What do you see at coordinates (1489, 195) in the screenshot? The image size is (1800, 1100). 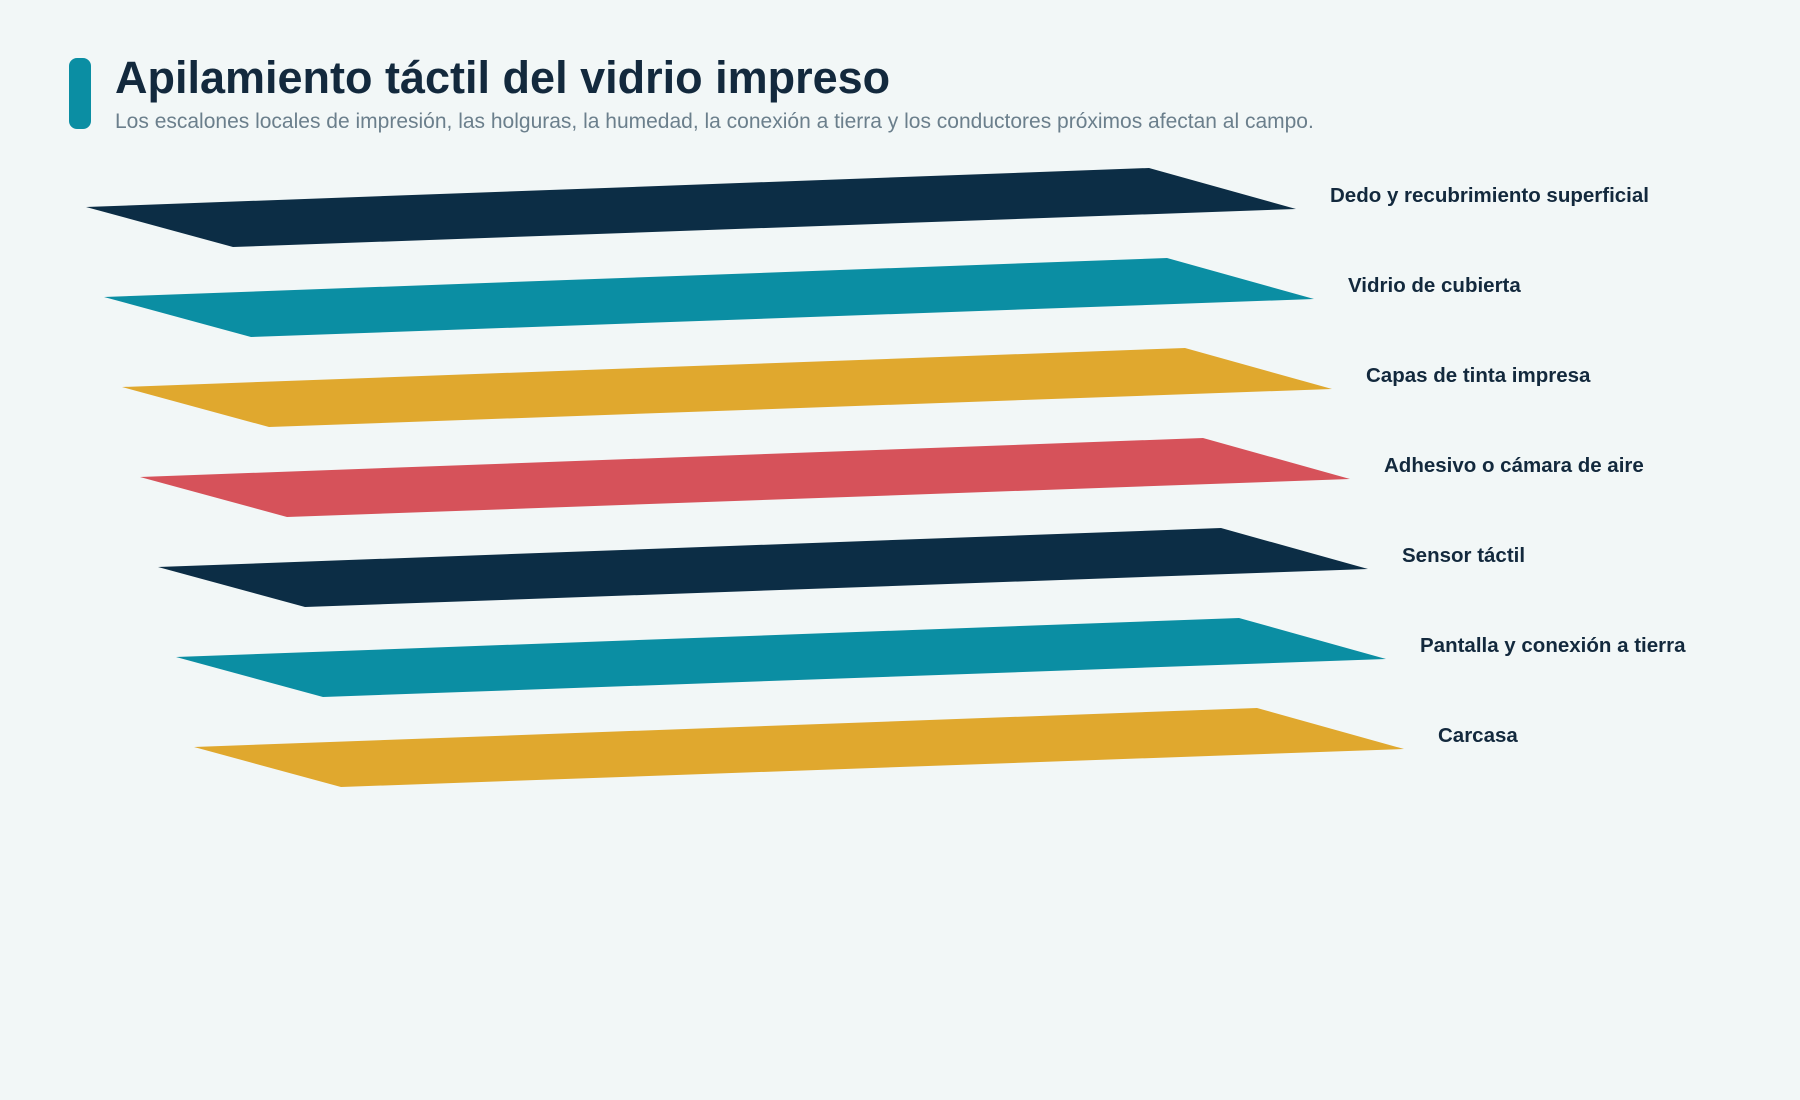 I see `layer-label: Dedo y recubrimiento superficial` at bounding box center [1489, 195].